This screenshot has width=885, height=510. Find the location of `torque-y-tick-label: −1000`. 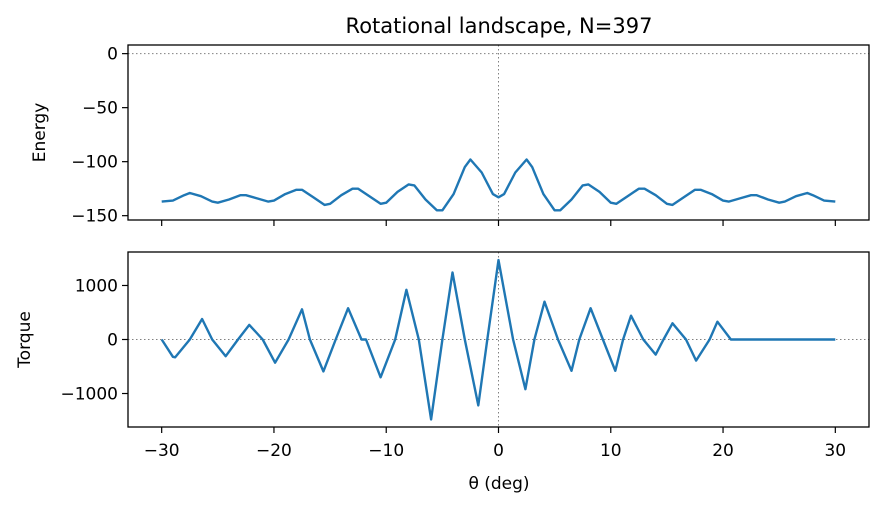

torque-y-tick-label: −1000 is located at coordinates (89, 395).